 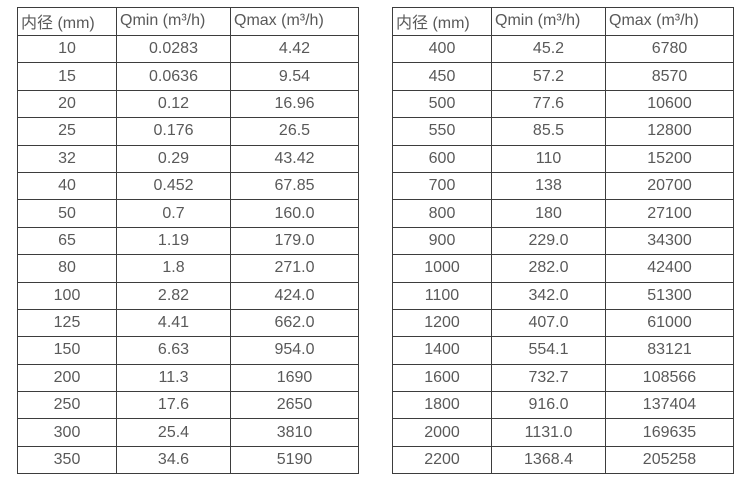 I want to click on table-row: 20 0.12 16.96, so click(x=188, y=104).